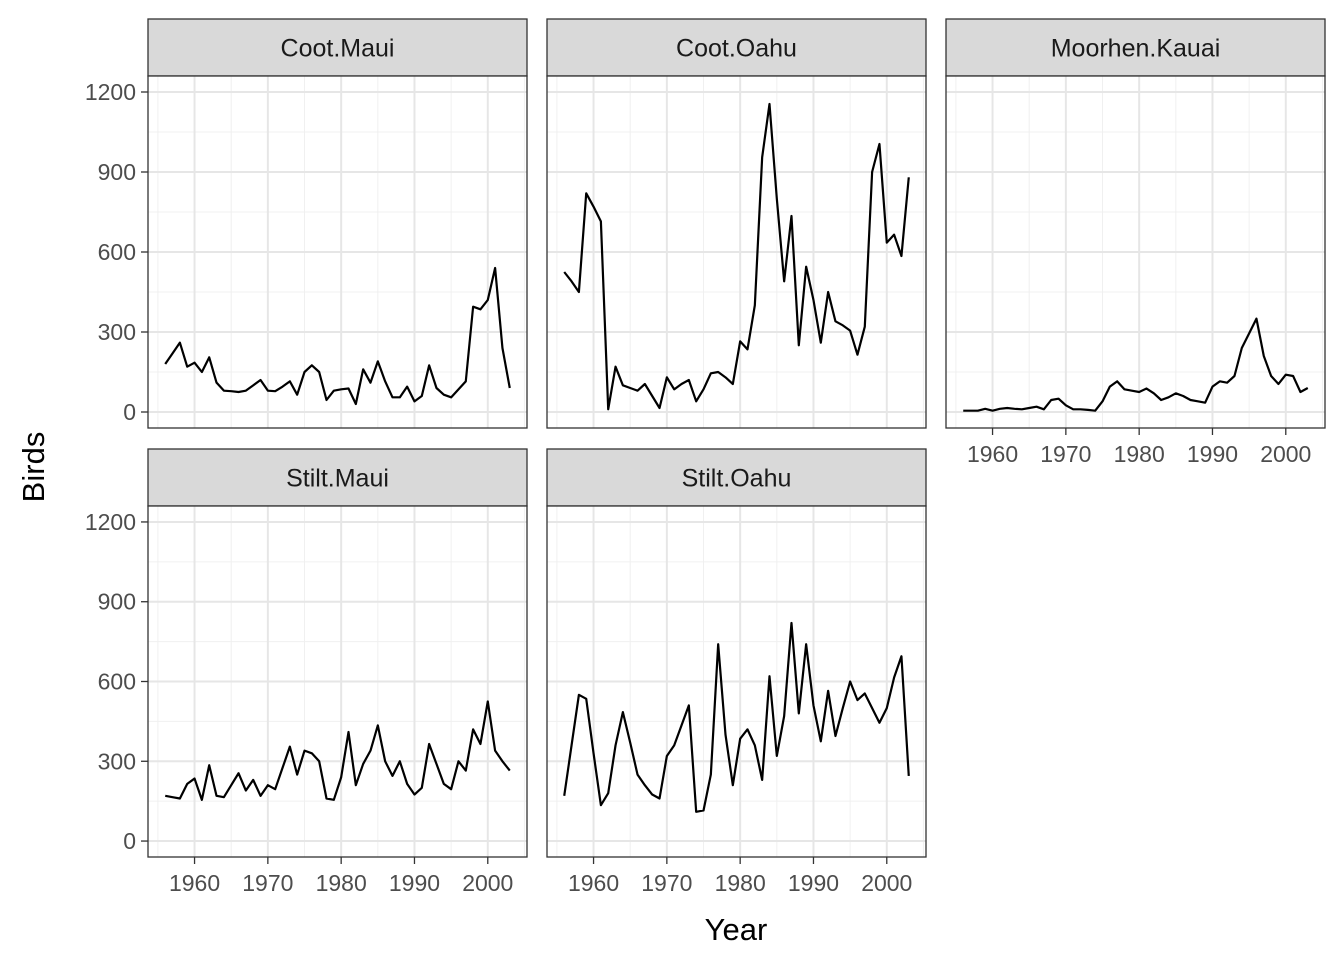 This screenshot has height=965, width=1344. I want to click on series-line-stilt-maui, so click(338, 750).